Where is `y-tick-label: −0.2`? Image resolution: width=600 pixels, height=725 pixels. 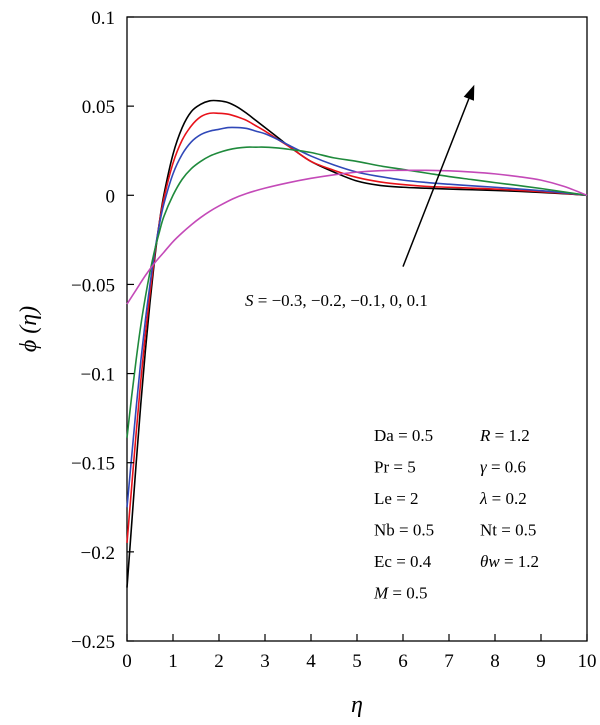
y-tick-label: −0.2 is located at coordinates (98, 553).